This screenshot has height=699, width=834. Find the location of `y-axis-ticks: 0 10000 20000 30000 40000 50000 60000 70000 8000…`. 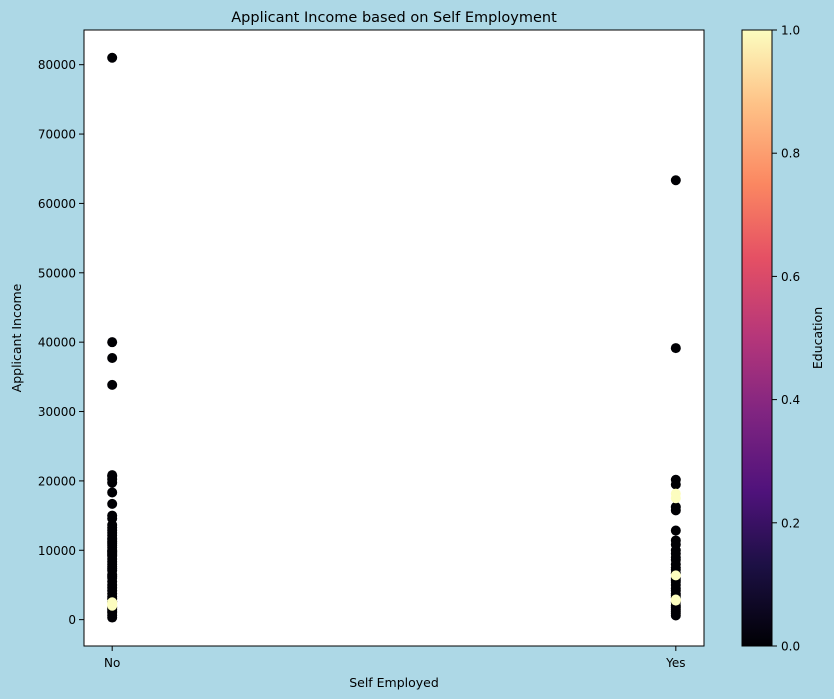

y-axis-ticks: 0 10000 20000 30000 40000 50000 60000 70000 8000… is located at coordinates (61, 342).